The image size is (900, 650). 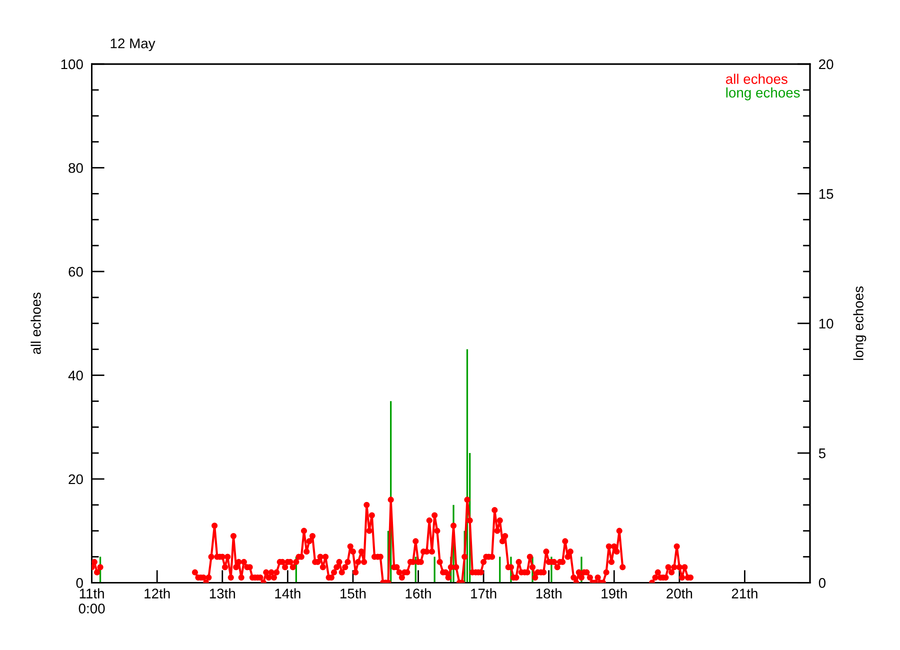 I want to click on y2-axis-title: long echoes, so click(x=859, y=323).